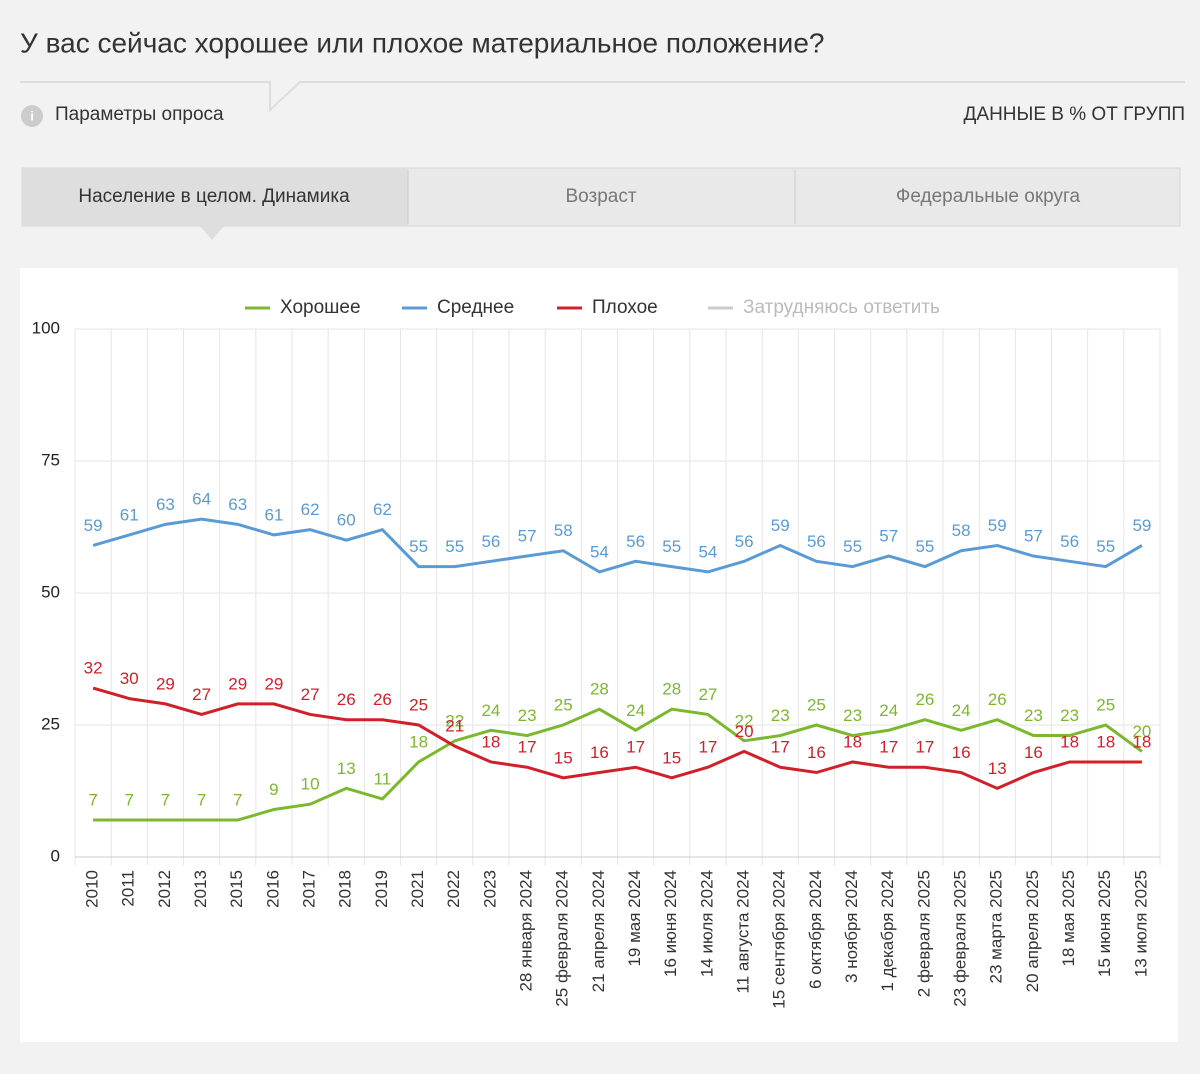 Image resolution: width=1200 pixels, height=1074 pixels. What do you see at coordinates (600, 196) in the screenshot?
I see `tab: Возраст` at bounding box center [600, 196].